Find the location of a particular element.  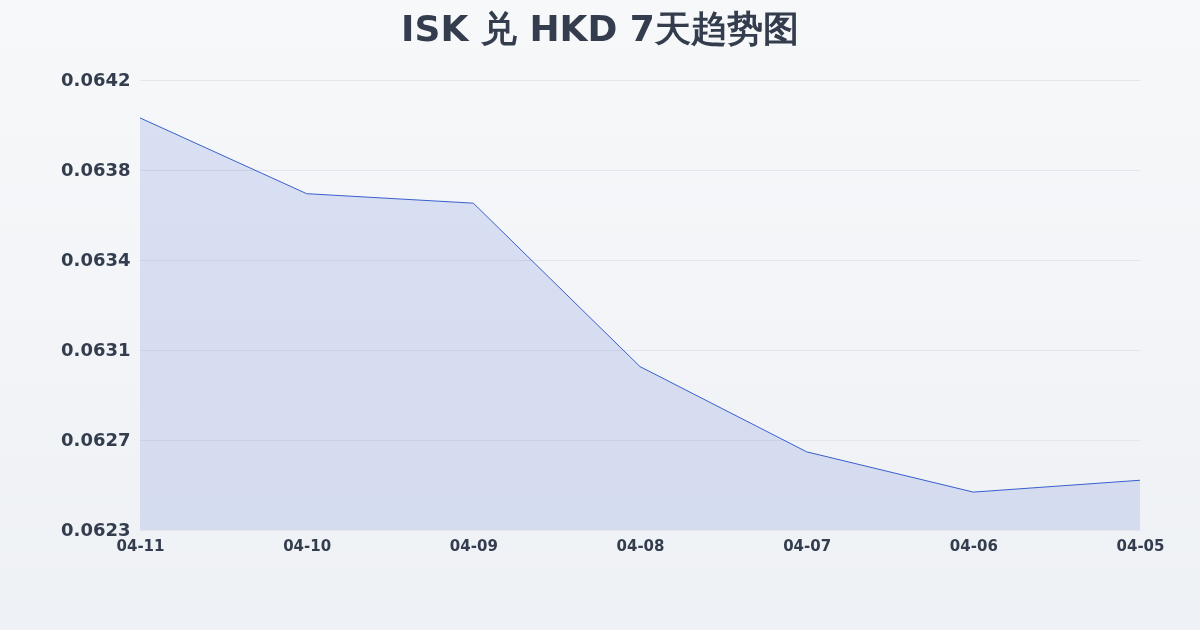

y-tick-label: 0.0631 is located at coordinates (96, 349).